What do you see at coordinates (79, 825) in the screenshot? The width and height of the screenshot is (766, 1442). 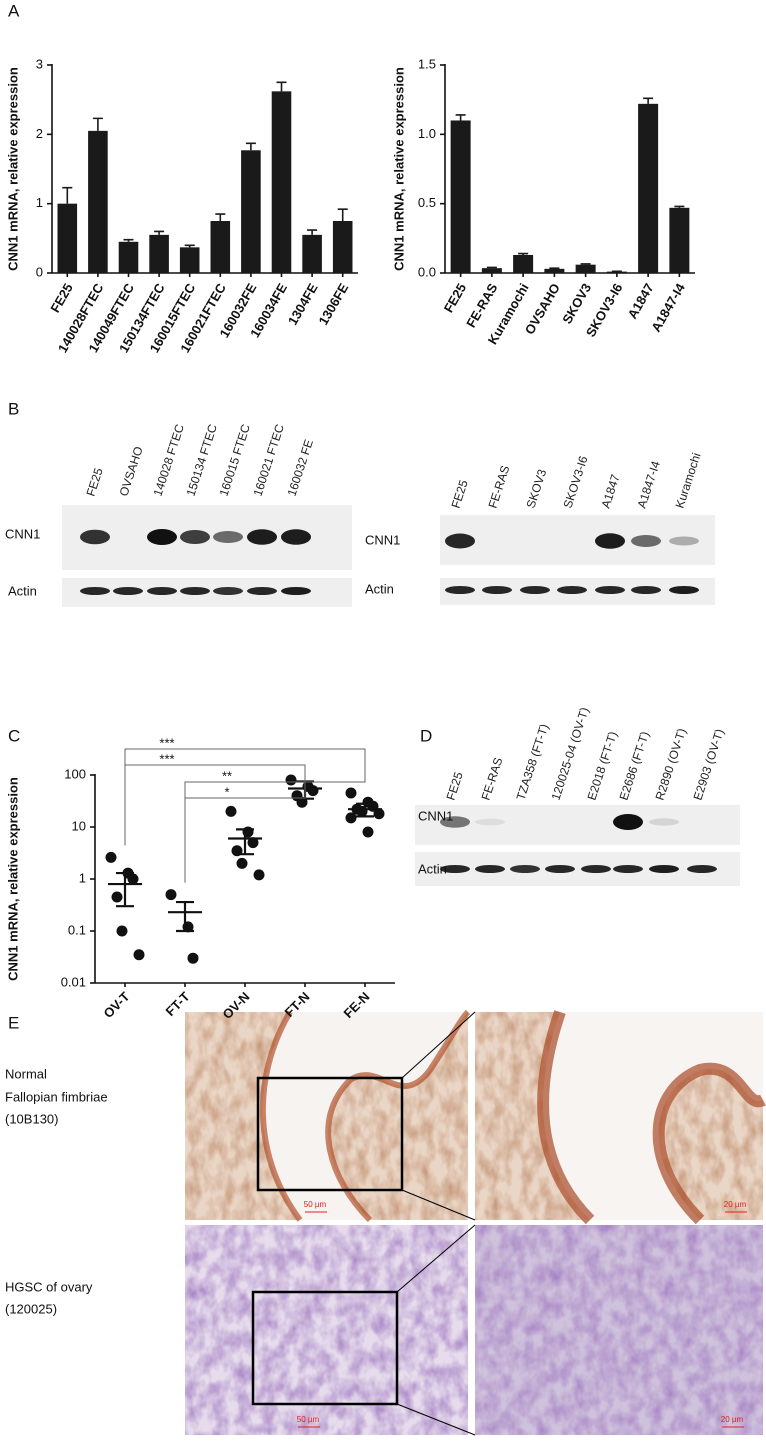 I see `y-tick-label: 10` at bounding box center [79, 825].